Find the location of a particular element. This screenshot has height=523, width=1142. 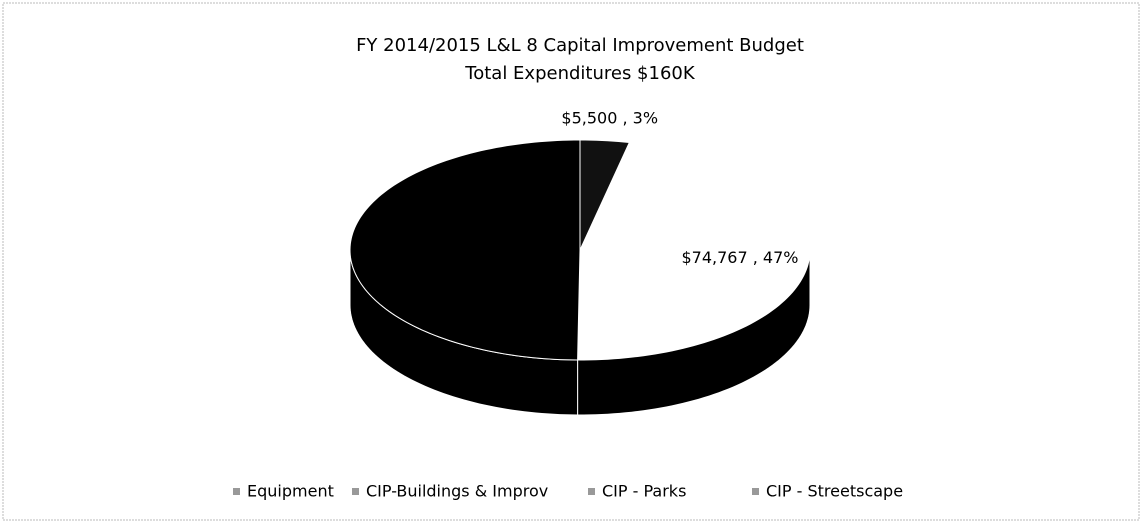

chart-subtitle: Total Expenditures $160K is located at coordinates (580, 73).